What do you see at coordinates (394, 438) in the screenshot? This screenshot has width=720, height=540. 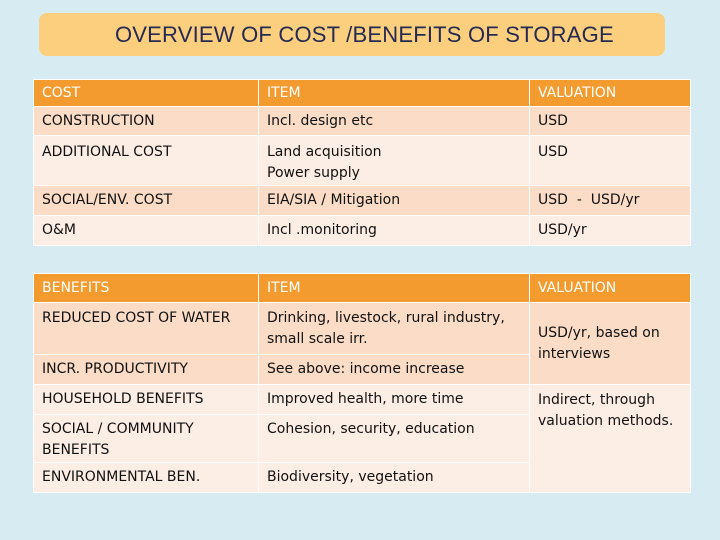 I see `benefit-item: Cohesion, security, education` at bounding box center [394, 438].